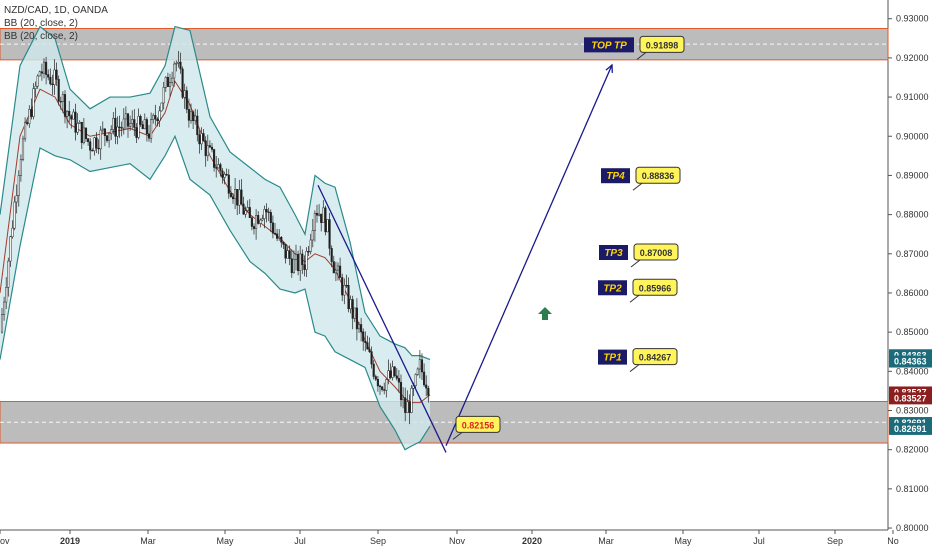 This screenshot has width=932, height=555. Describe the element at coordinates (529, 255) in the screenshot. I see `projection-arrow` at that location.